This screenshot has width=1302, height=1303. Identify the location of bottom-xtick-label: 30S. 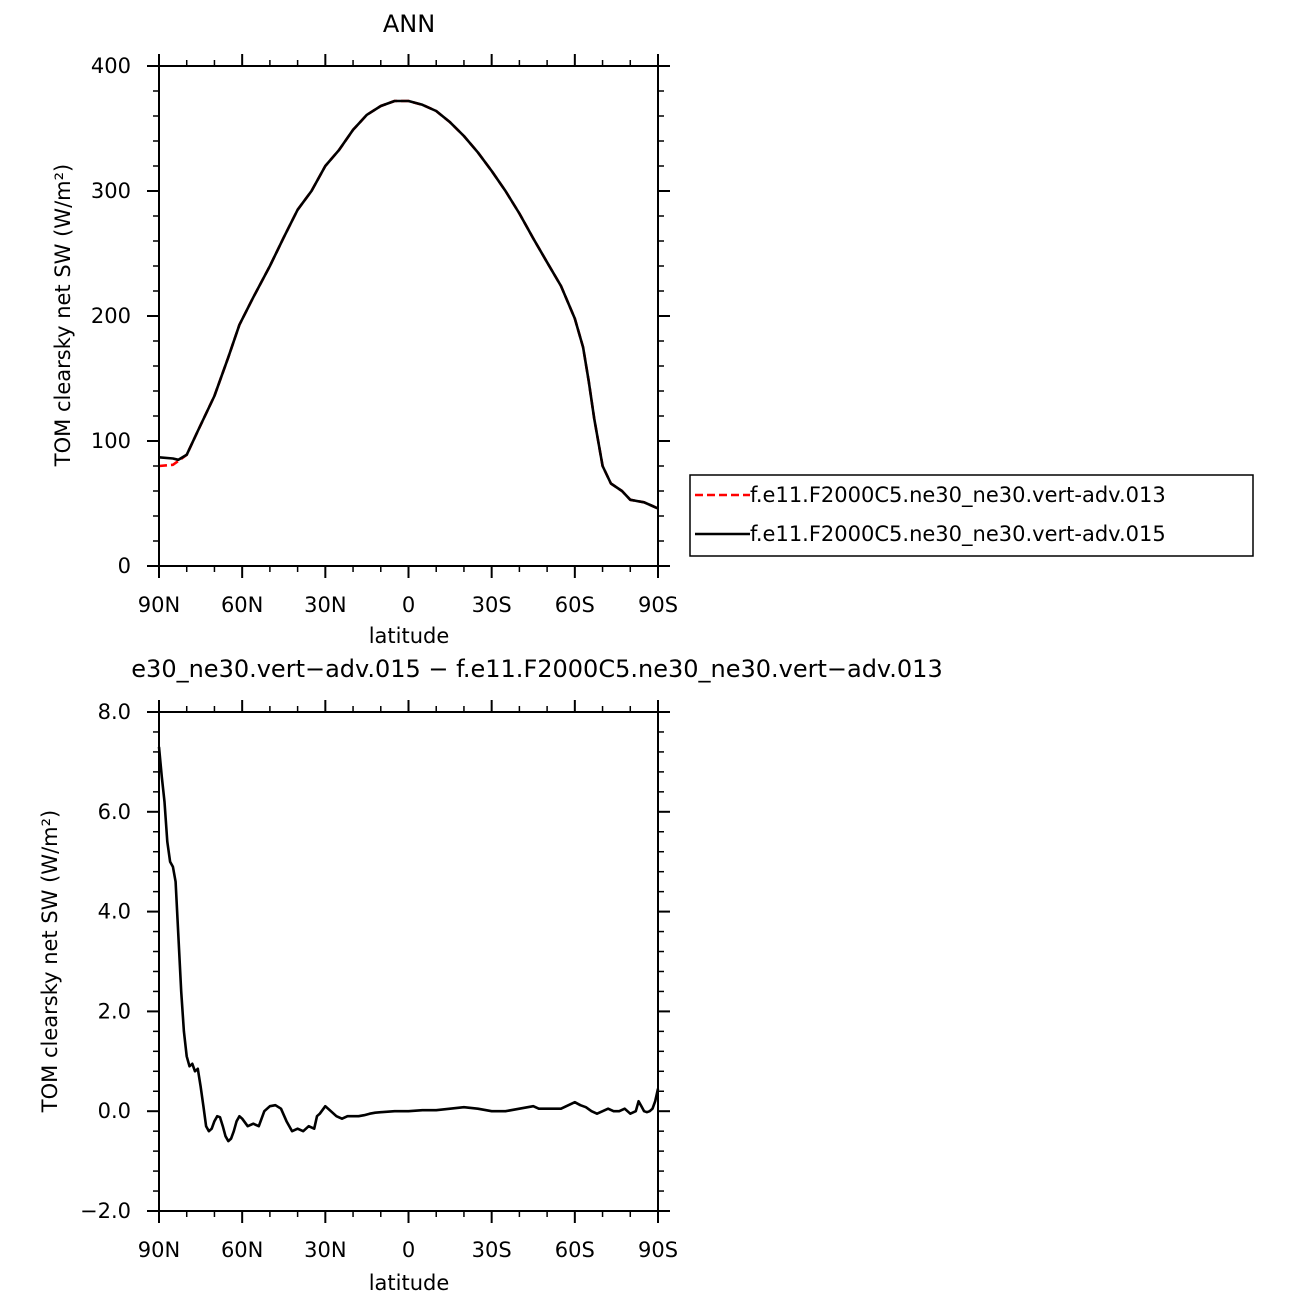
(492, 1250).